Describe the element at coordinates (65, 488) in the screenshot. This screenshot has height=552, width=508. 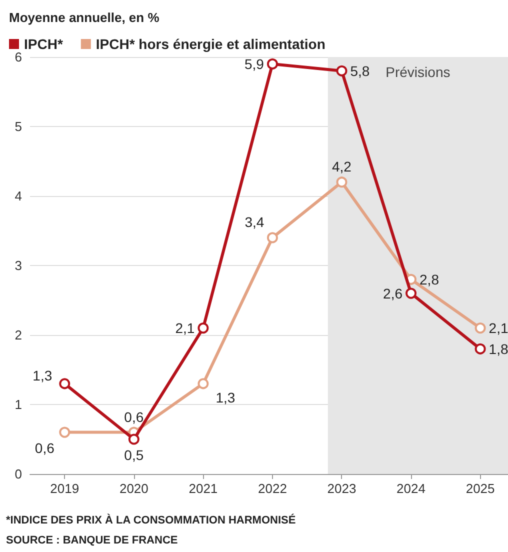
I see `x-tick-label: 2019` at that location.